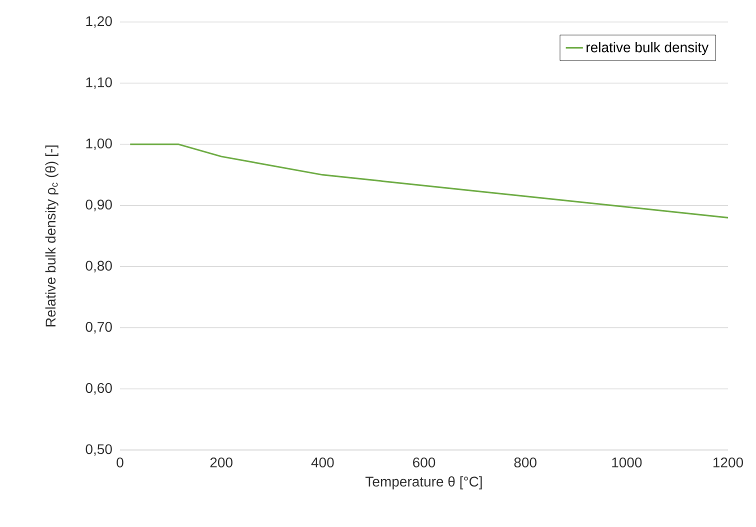  What do you see at coordinates (99, 144) in the screenshot?
I see `y-tick-label: 1,00` at bounding box center [99, 144].